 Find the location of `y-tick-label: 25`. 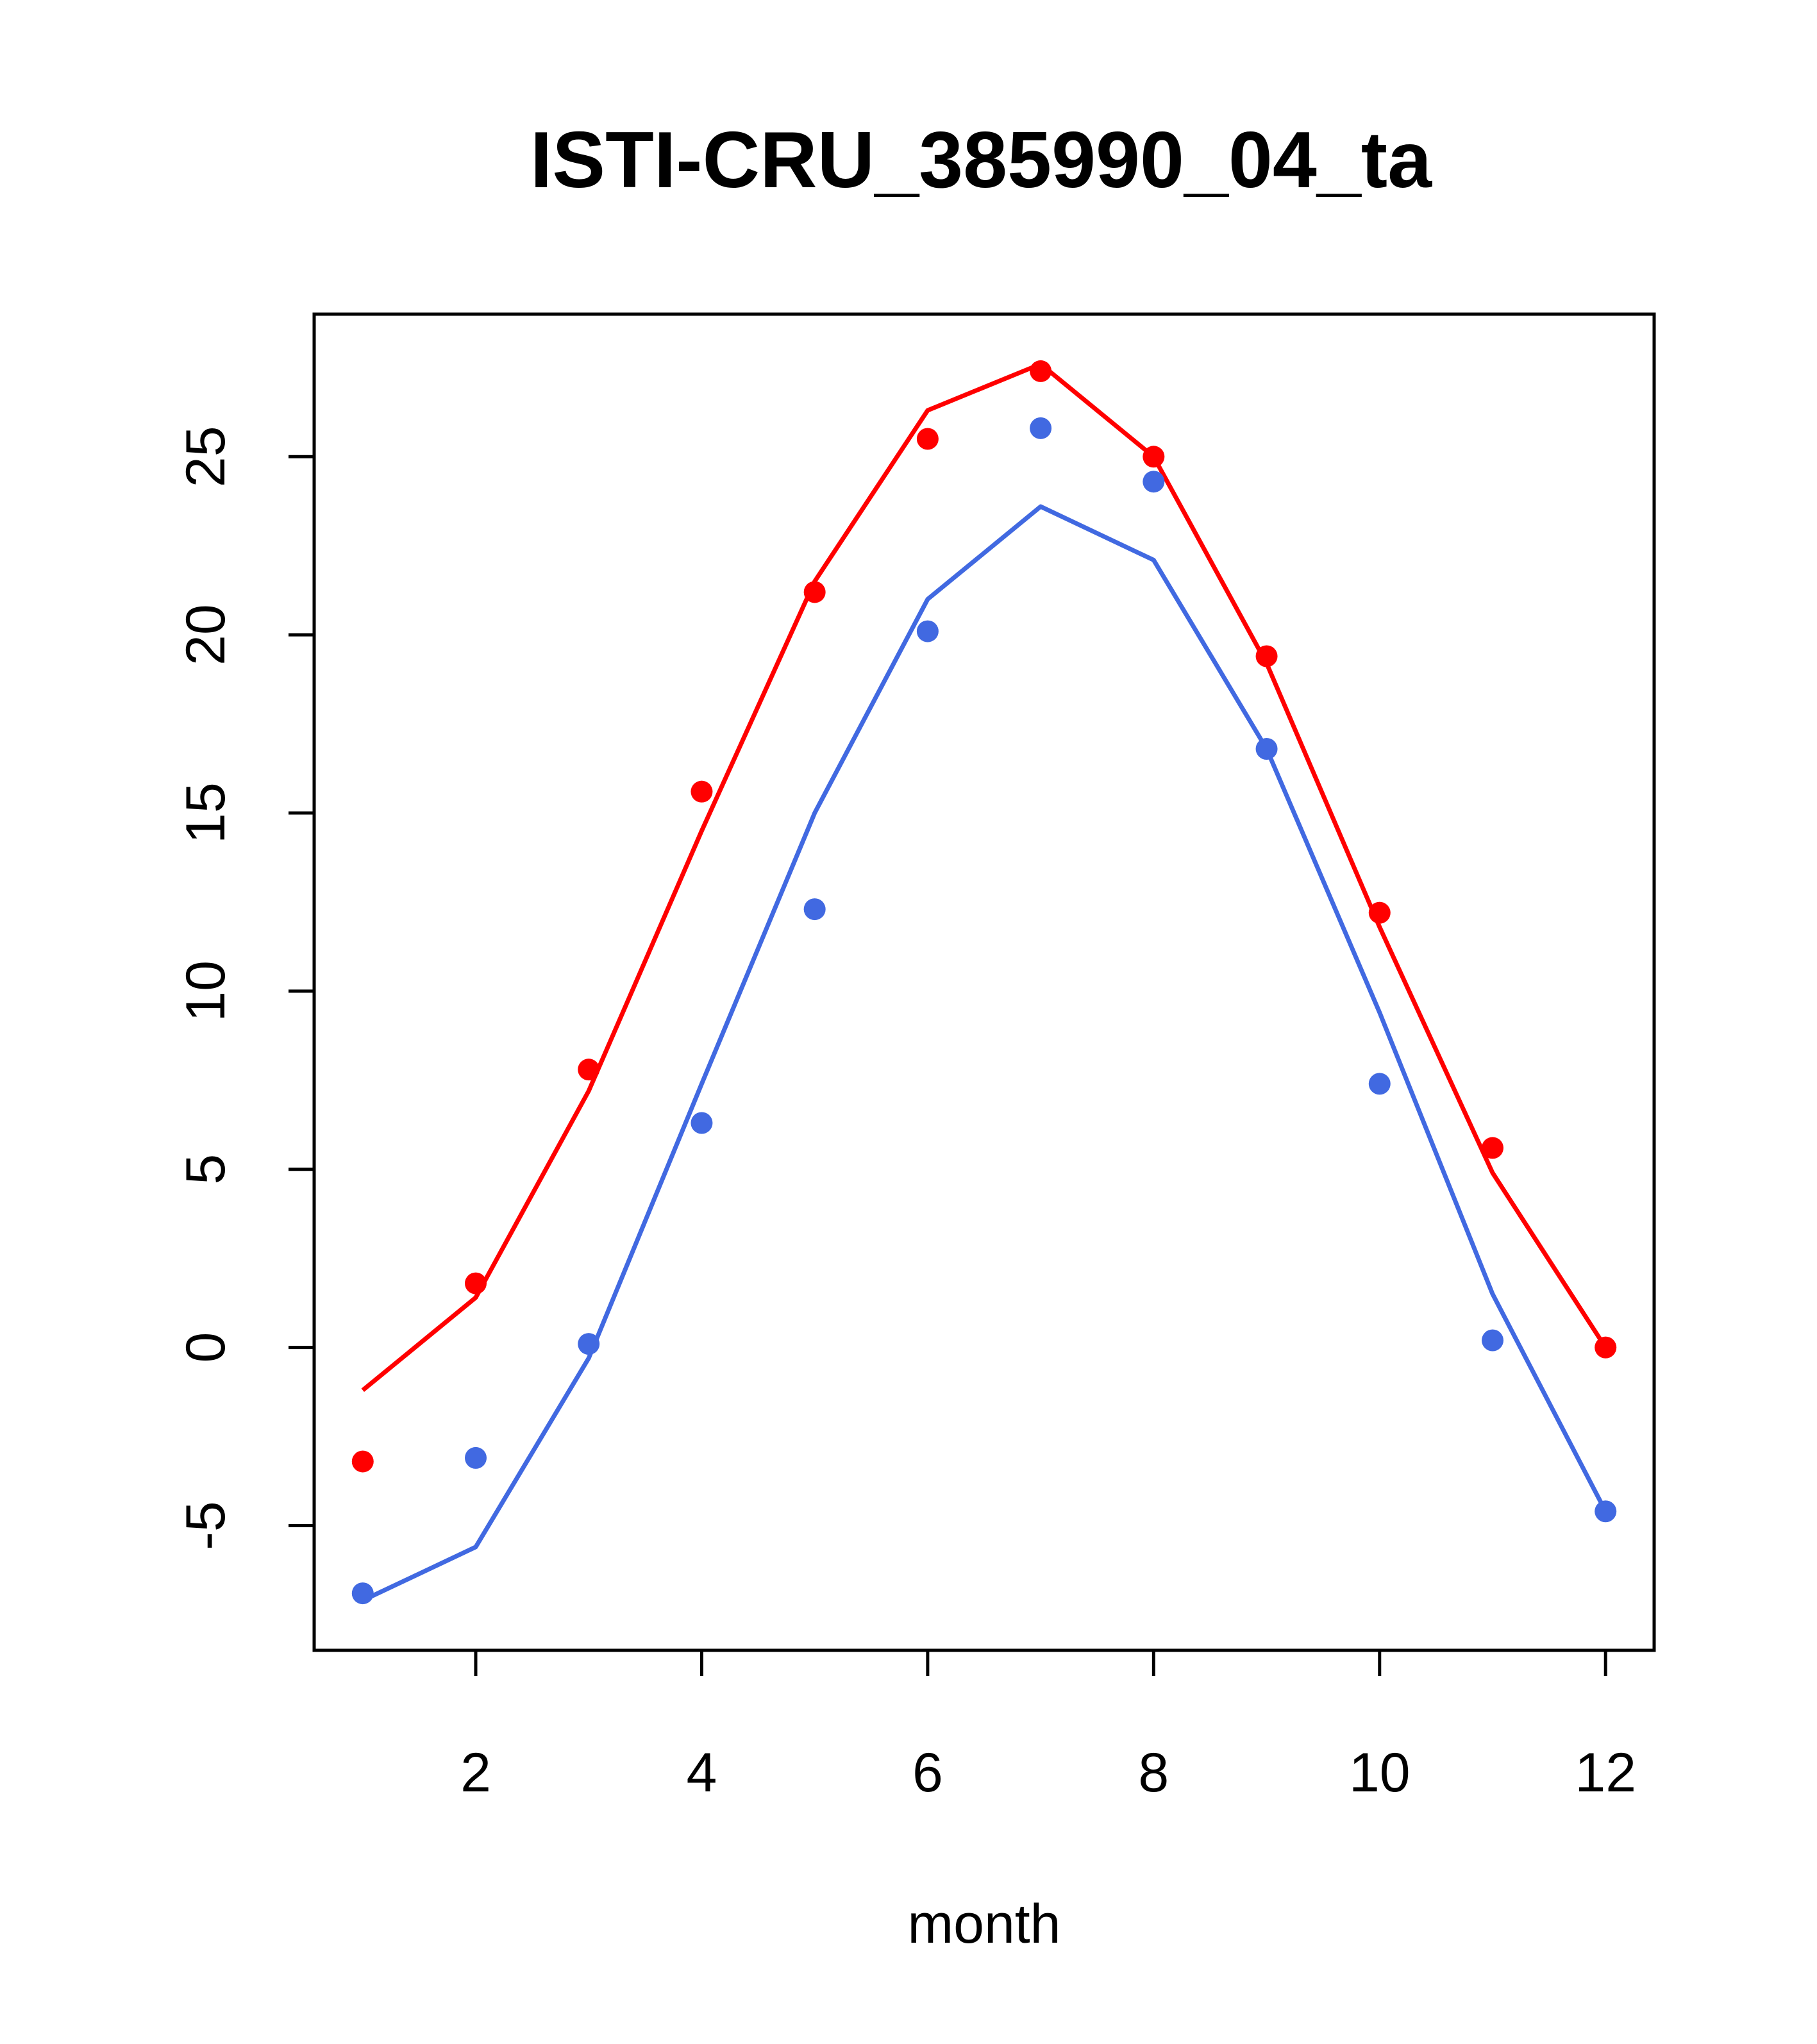

y-tick-label: 25 is located at coordinates (206, 456).